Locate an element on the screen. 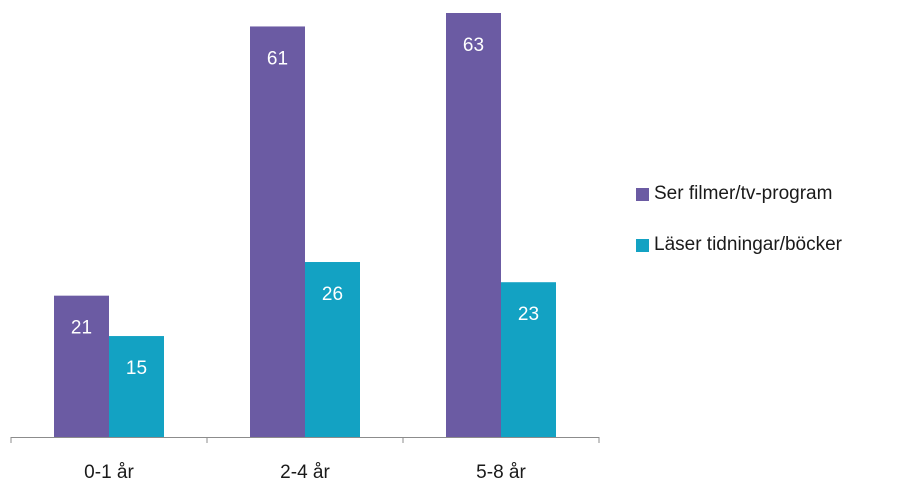 This screenshot has width=905, height=483. data-label-series-1-0-1-år: 21 is located at coordinates (81, 328).